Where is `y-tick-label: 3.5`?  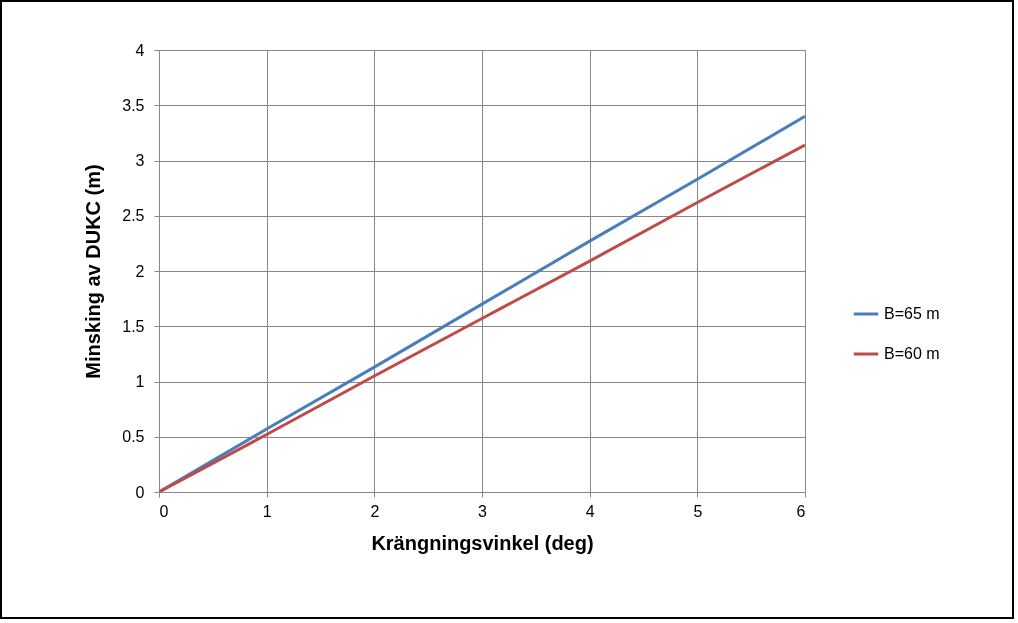
y-tick-label: 3.5 is located at coordinates (133, 105).